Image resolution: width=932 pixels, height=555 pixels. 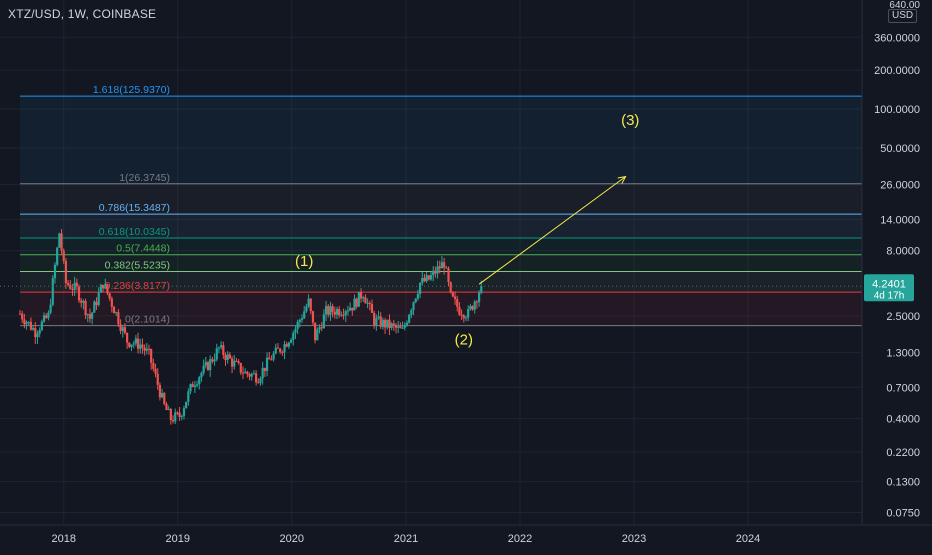 I want to click on symbol-title: XTZ/USD, 1W, COINBASE, so click(x=82, y=14).